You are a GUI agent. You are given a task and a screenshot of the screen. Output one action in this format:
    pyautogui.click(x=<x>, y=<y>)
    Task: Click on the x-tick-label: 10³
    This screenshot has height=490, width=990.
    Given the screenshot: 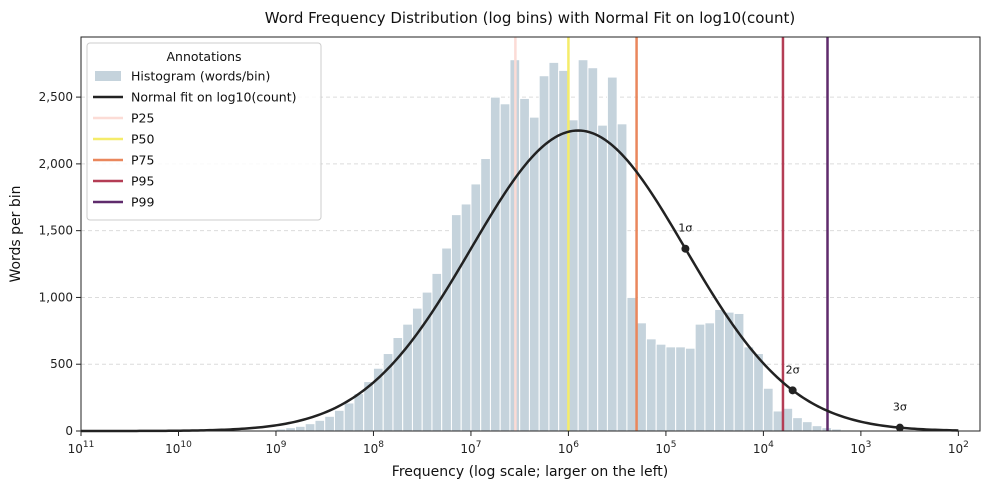 What is the action you would take?
    pyautogui.click(x=860, y=448)
    